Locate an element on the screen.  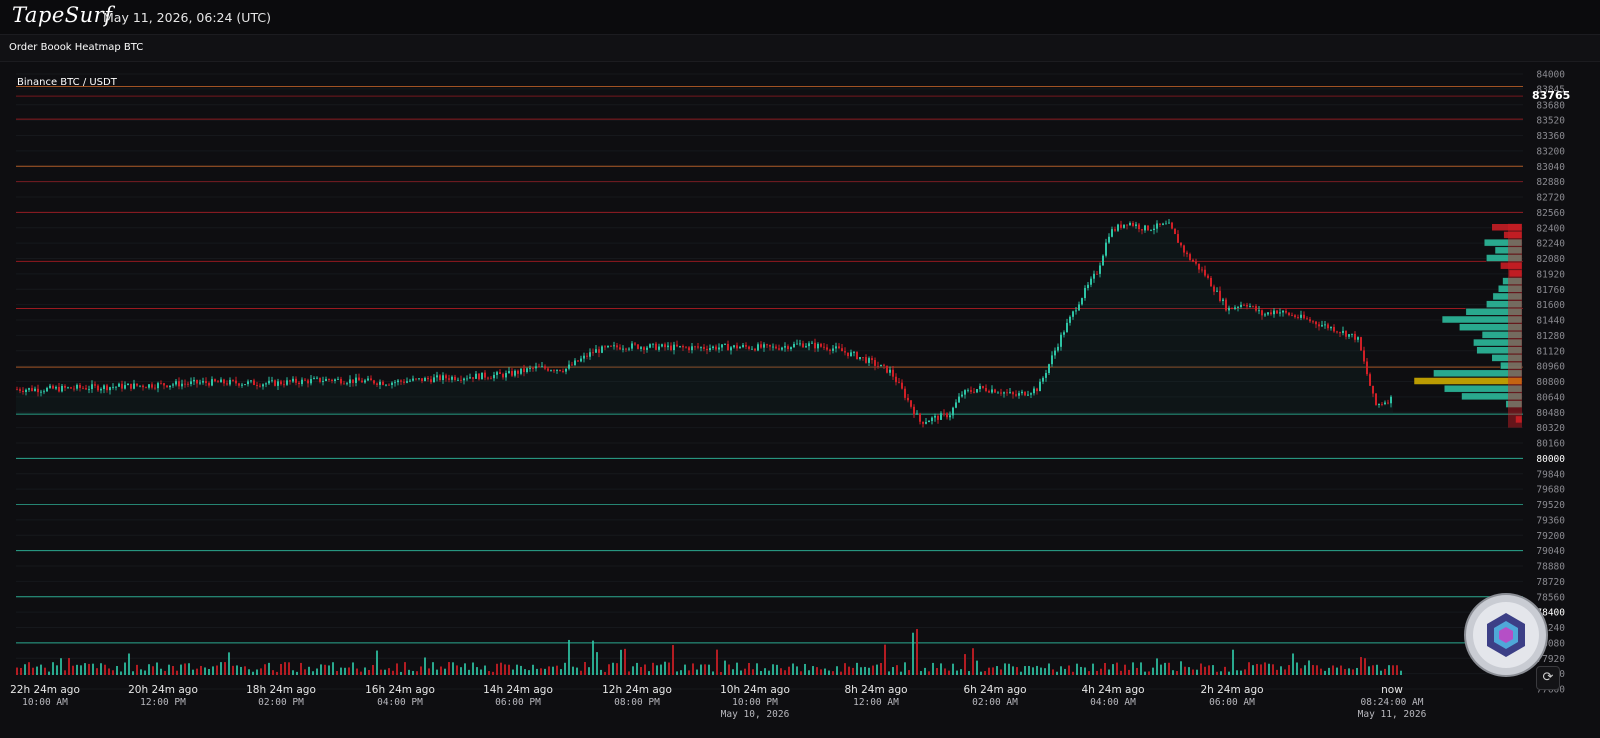
brand-logo: TapeSurf is located at coordinates (62, 15).